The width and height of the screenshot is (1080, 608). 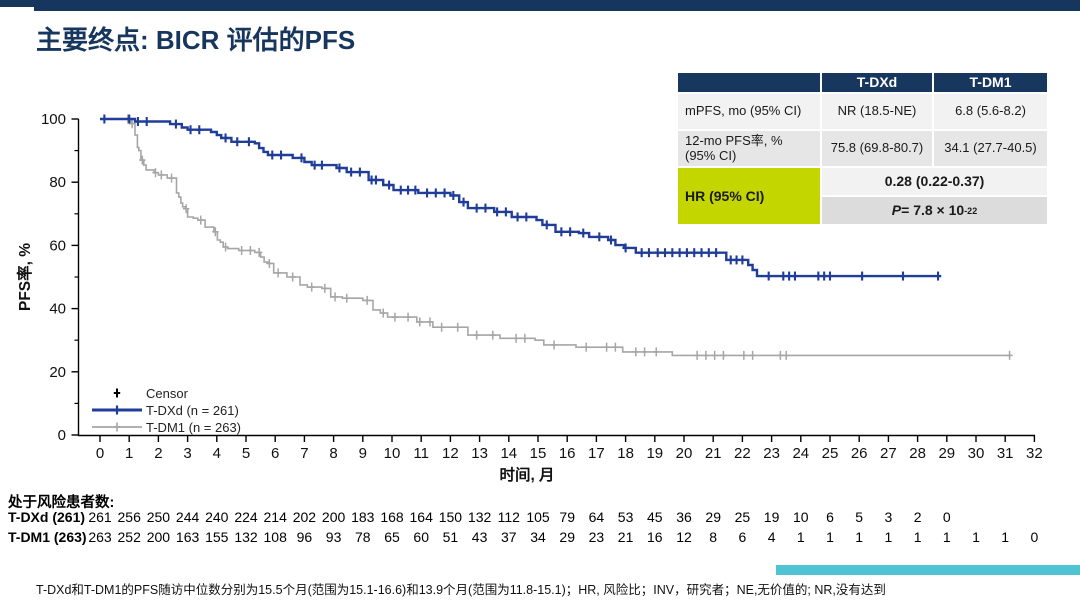 I want to click on svg-text: 250, so click(x=159, y=517).